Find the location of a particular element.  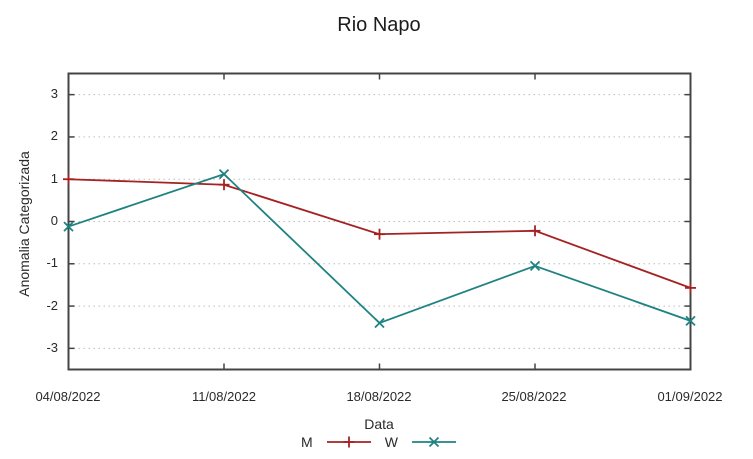

y-tick-label: 3 is located at coordinates (54, 93).